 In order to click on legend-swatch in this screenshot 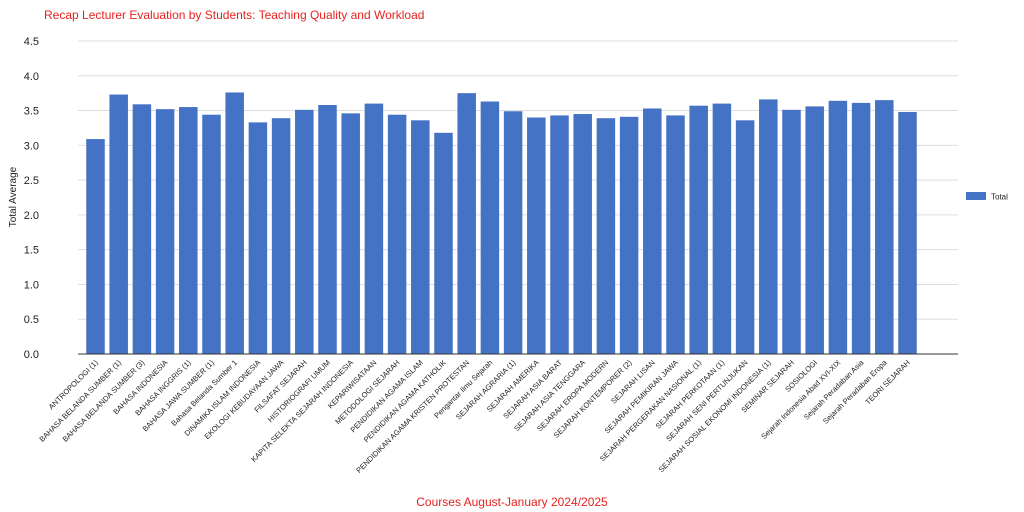, I will do `click(976, 196)`.